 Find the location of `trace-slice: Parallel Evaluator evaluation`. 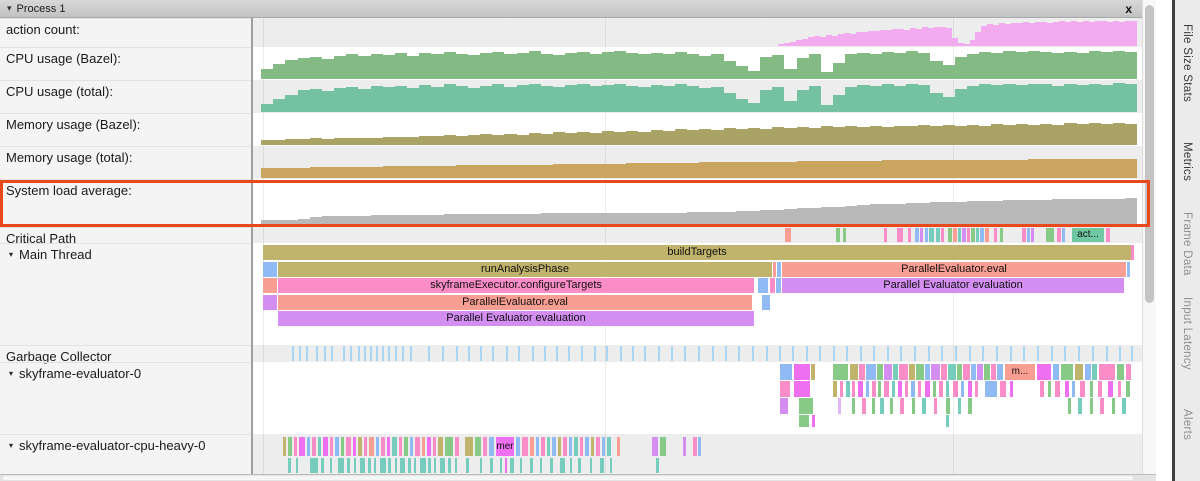

trace-slice: Parallel Evaluator evaluation is located at coordinates (516, 318).